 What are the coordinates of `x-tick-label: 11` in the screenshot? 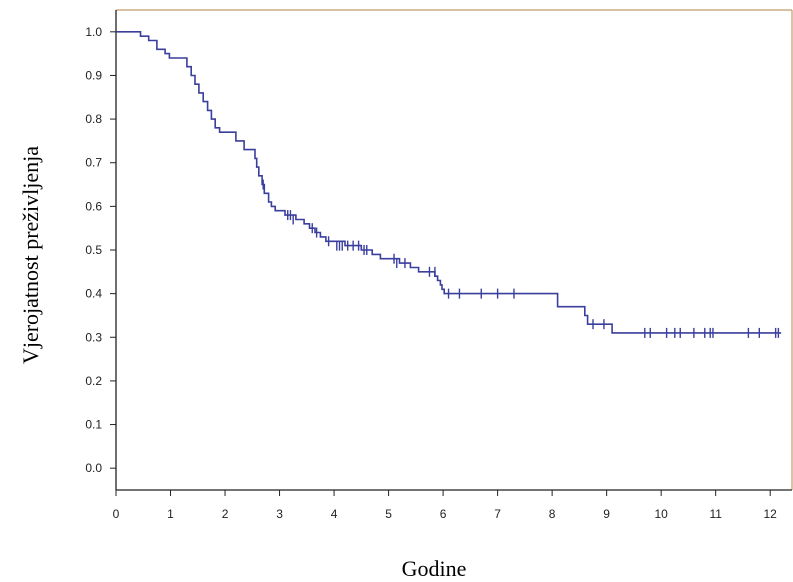 It's located at (715, 514).